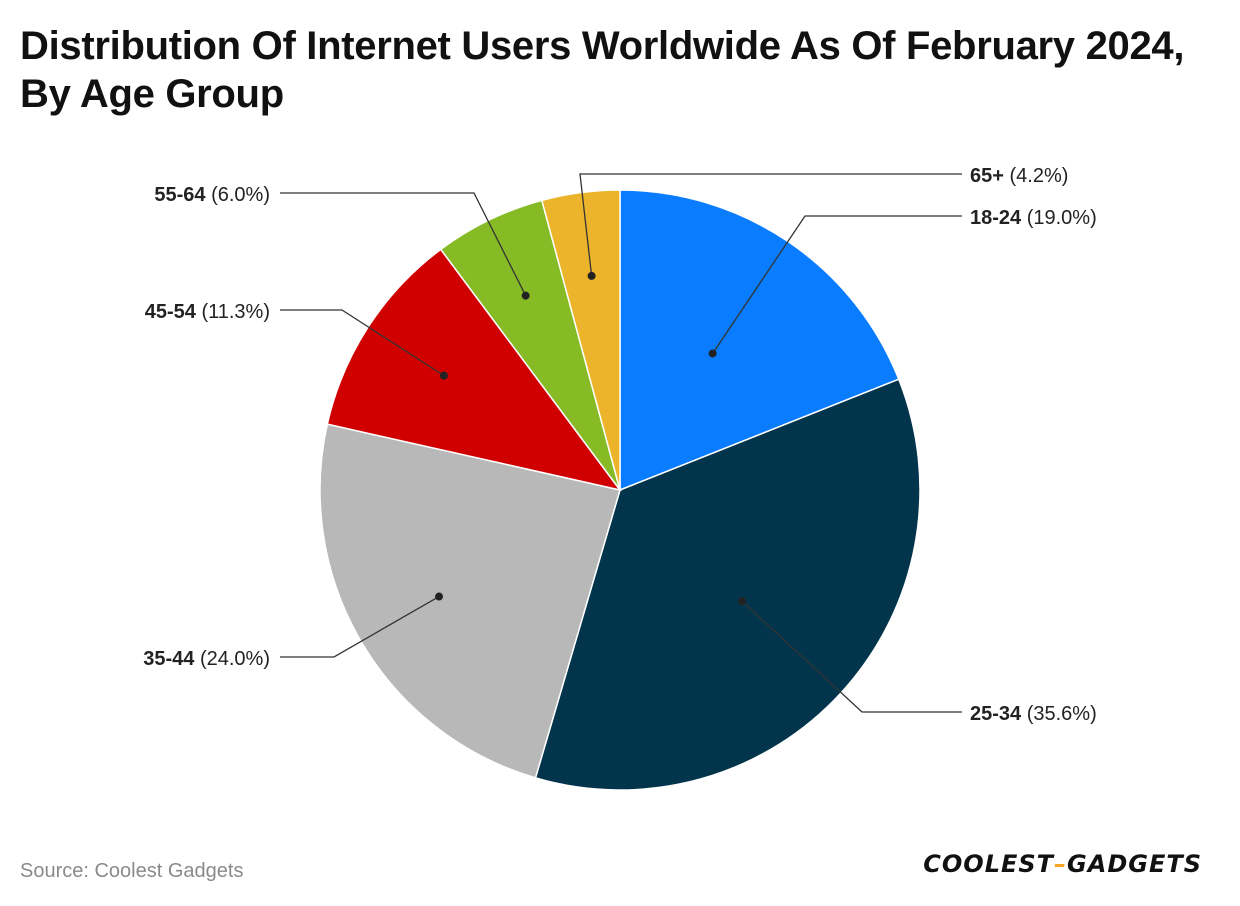 The height and width of the screenshot is (906, 1240). I want to click on pie-slice-65plus, so click(580, 340).